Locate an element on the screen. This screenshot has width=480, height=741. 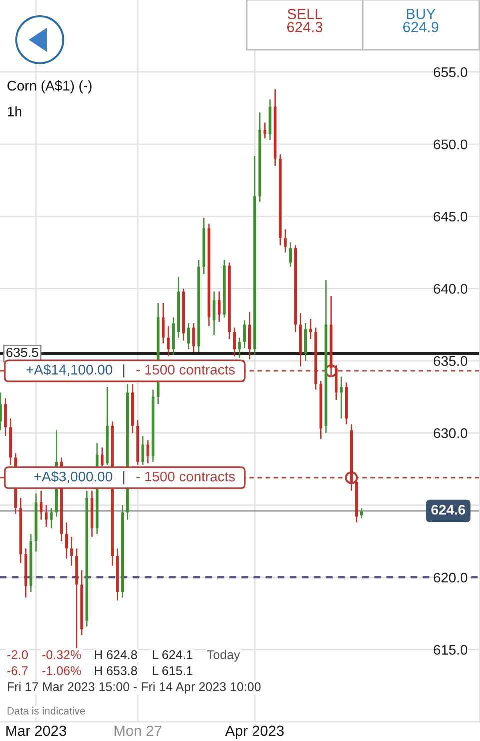
y-tick-label: 630.0 is located at coordinates (451, 433).